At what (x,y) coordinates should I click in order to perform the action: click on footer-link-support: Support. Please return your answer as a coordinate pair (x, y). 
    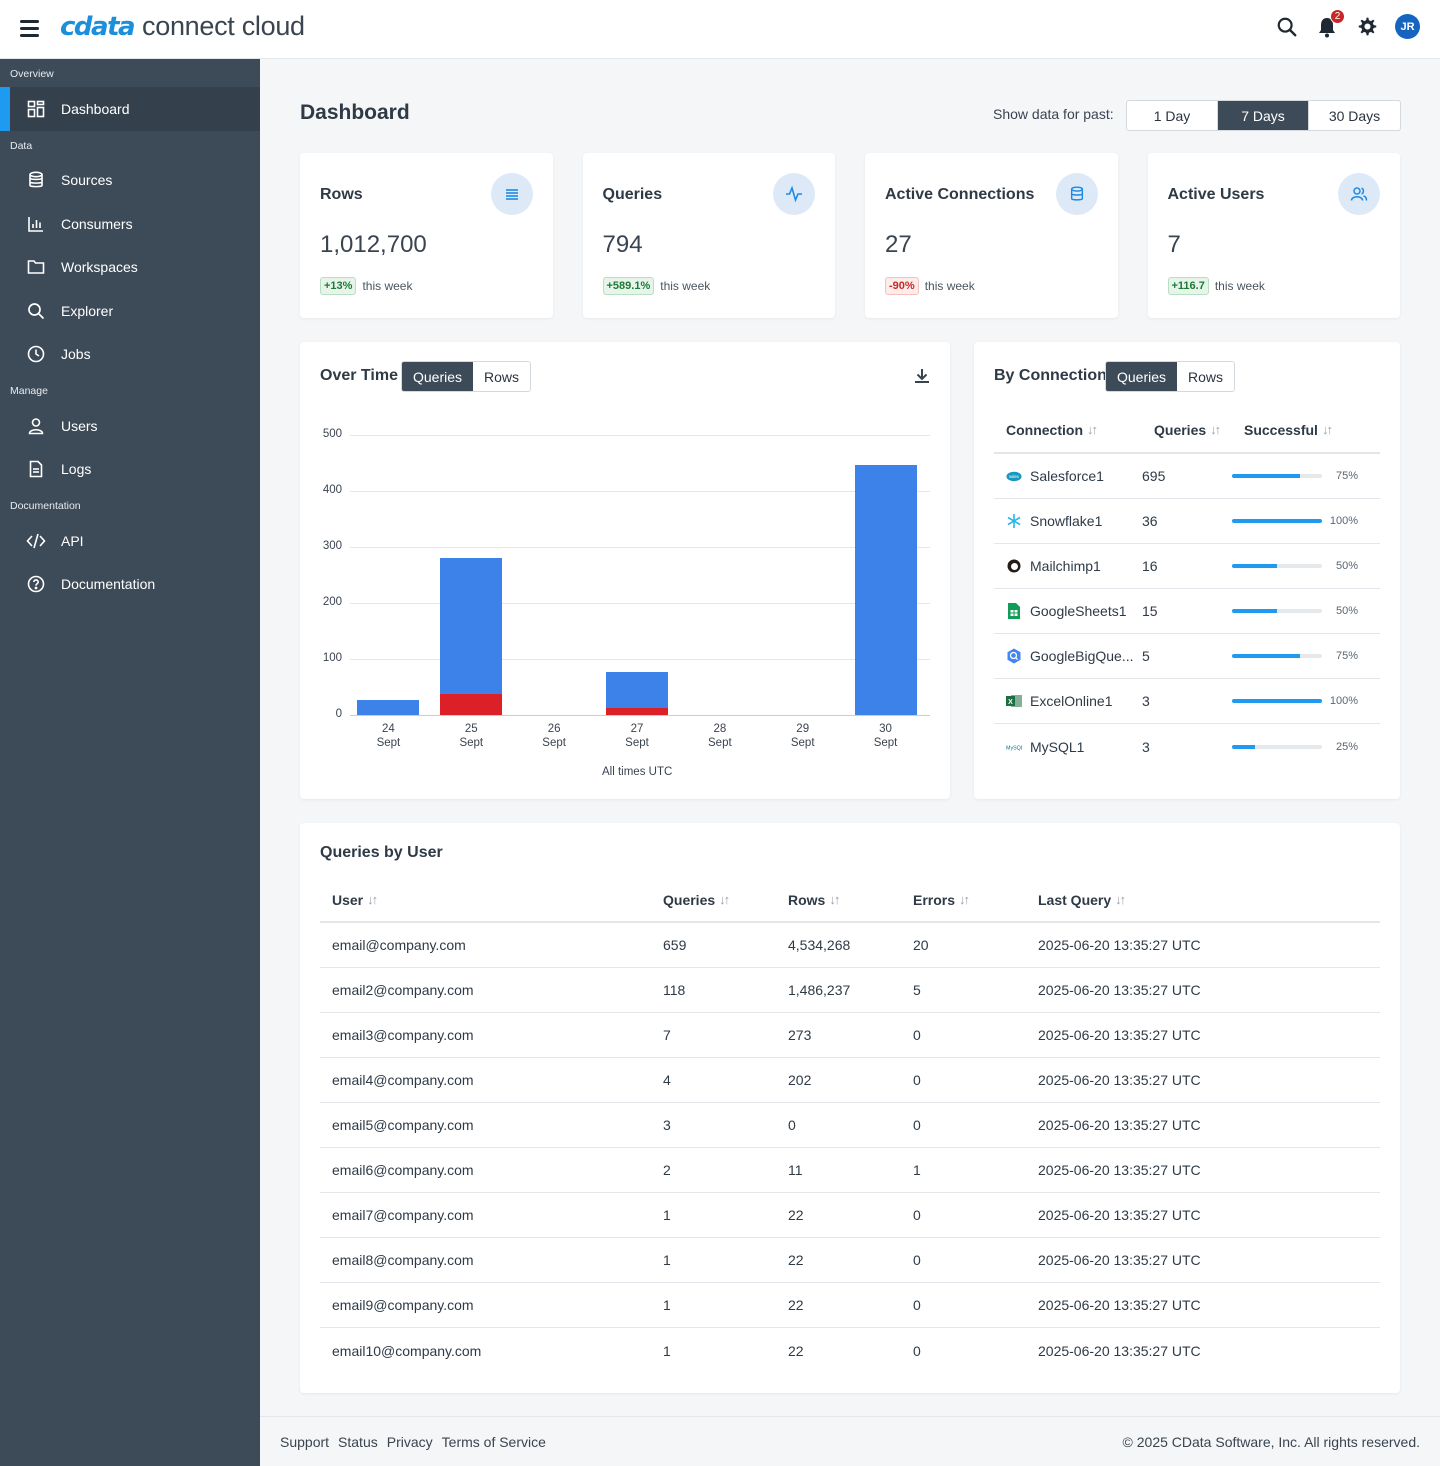
    Looking at the image, I should click on (305, 1441).